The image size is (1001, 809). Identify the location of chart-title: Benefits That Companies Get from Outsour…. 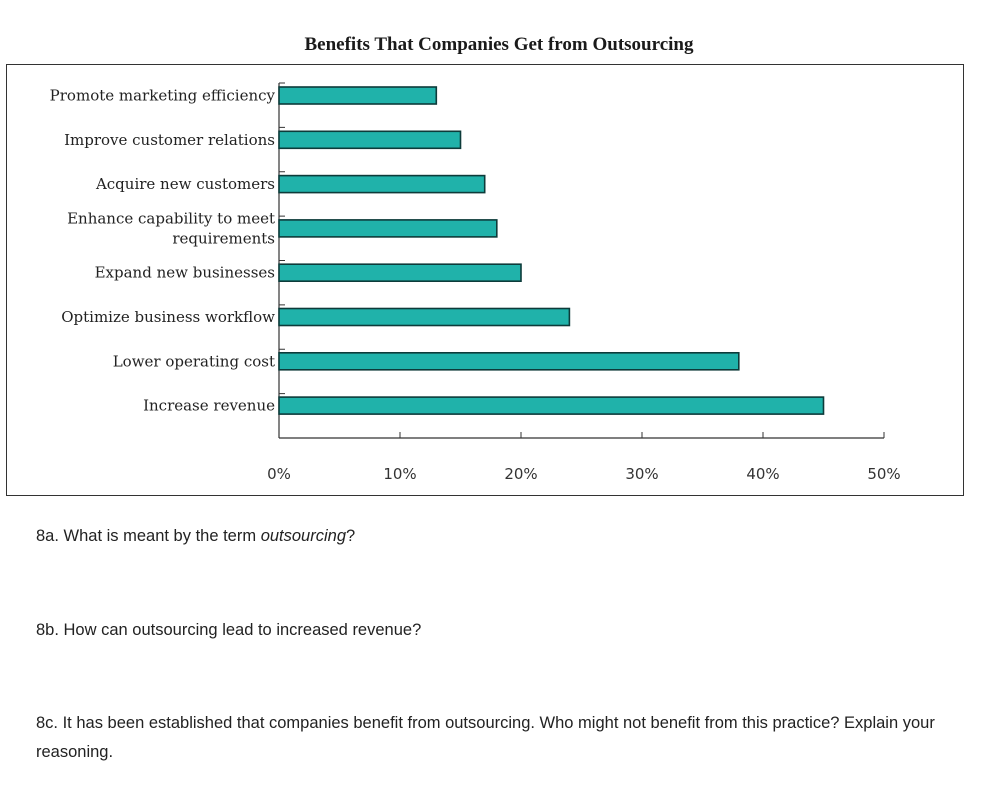
(499, 44).